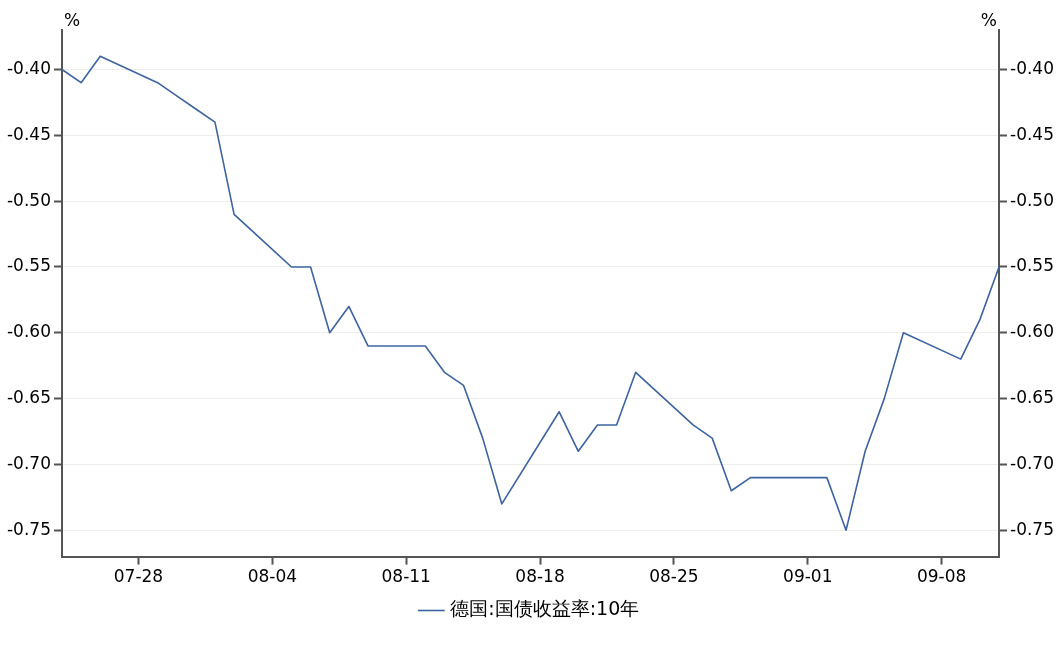 The width and height of the screenshot is (1061, 660). Describe the element at coordinates (989, 19) in the screenshot. I see `y2-axis-title: %` at that location.